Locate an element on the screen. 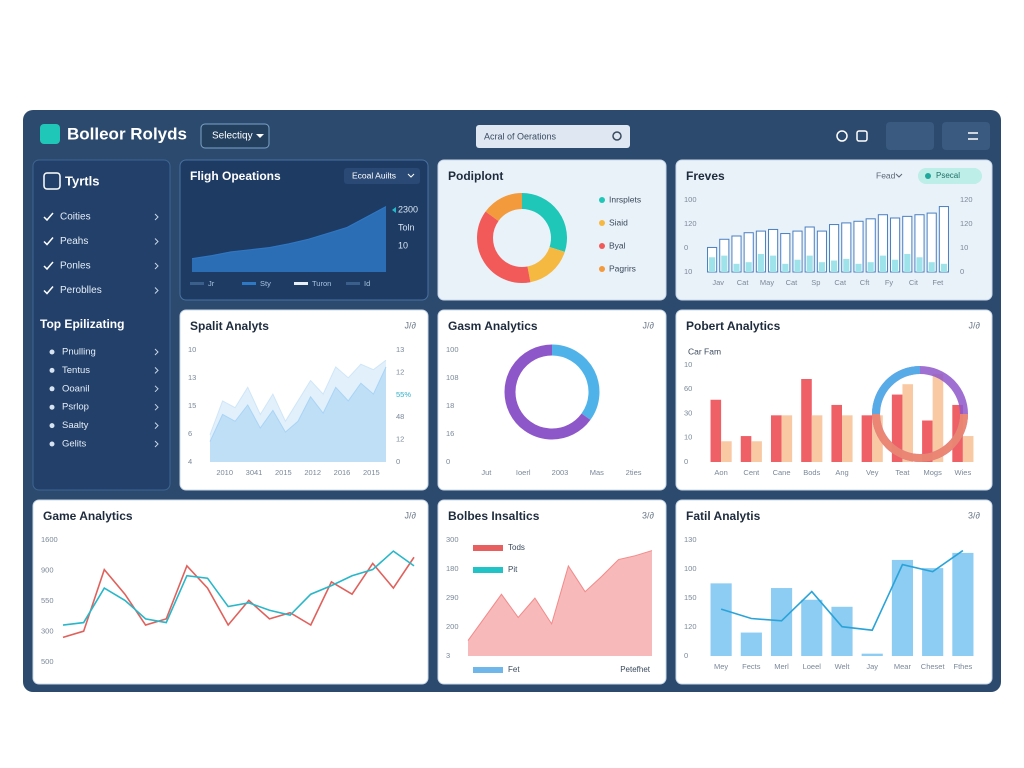 The height and width of the screenshot is (768, 1024). panel-title: Fligh Opeations is located at coordinates (235, 176).